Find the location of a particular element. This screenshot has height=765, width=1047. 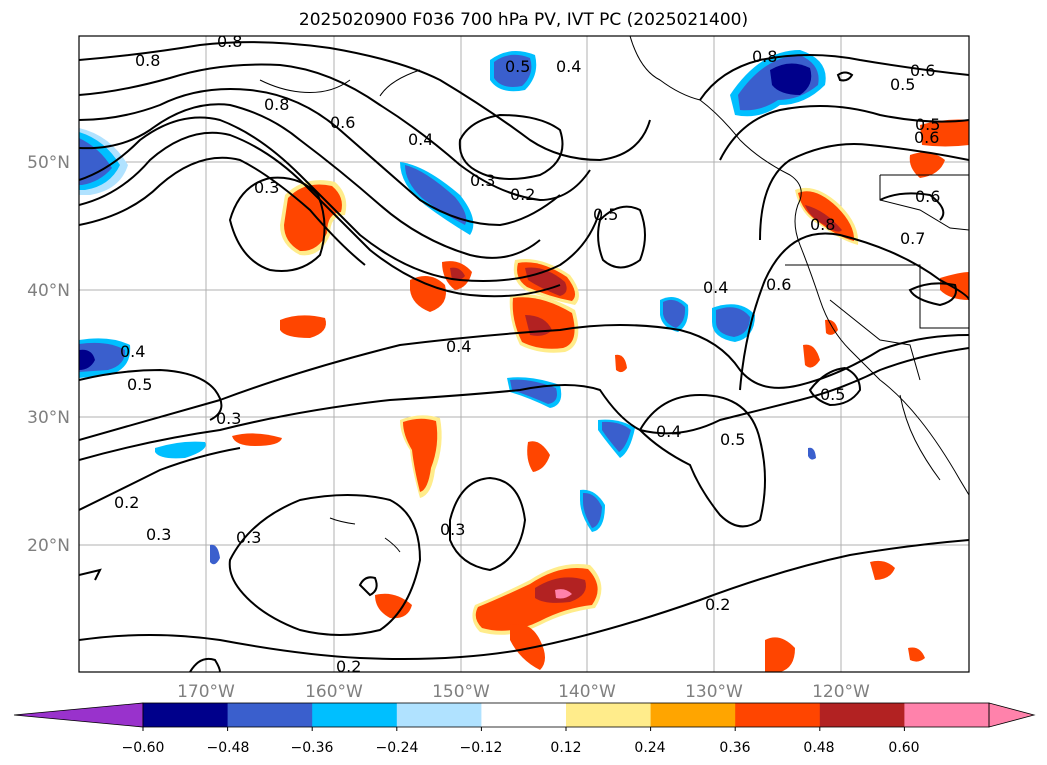

colorbar-tick-label: −0.48 is located at coordinates (228, 748).